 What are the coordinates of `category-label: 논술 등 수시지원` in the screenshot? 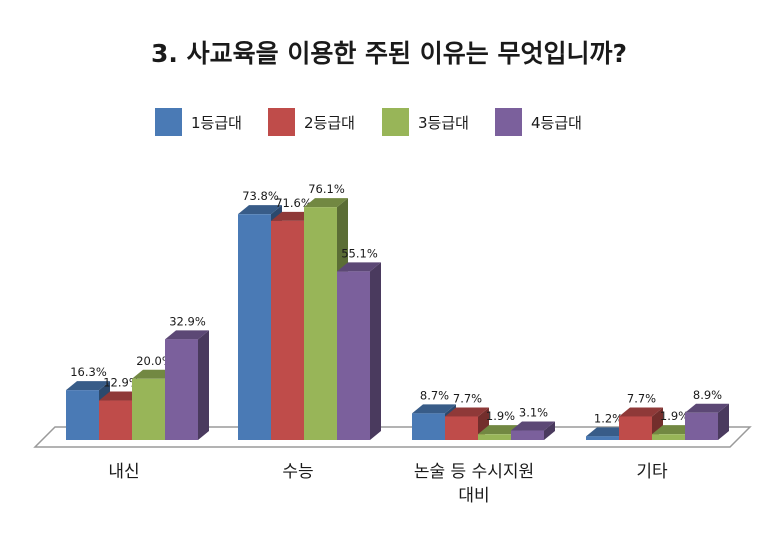 It's located at (474, 472).